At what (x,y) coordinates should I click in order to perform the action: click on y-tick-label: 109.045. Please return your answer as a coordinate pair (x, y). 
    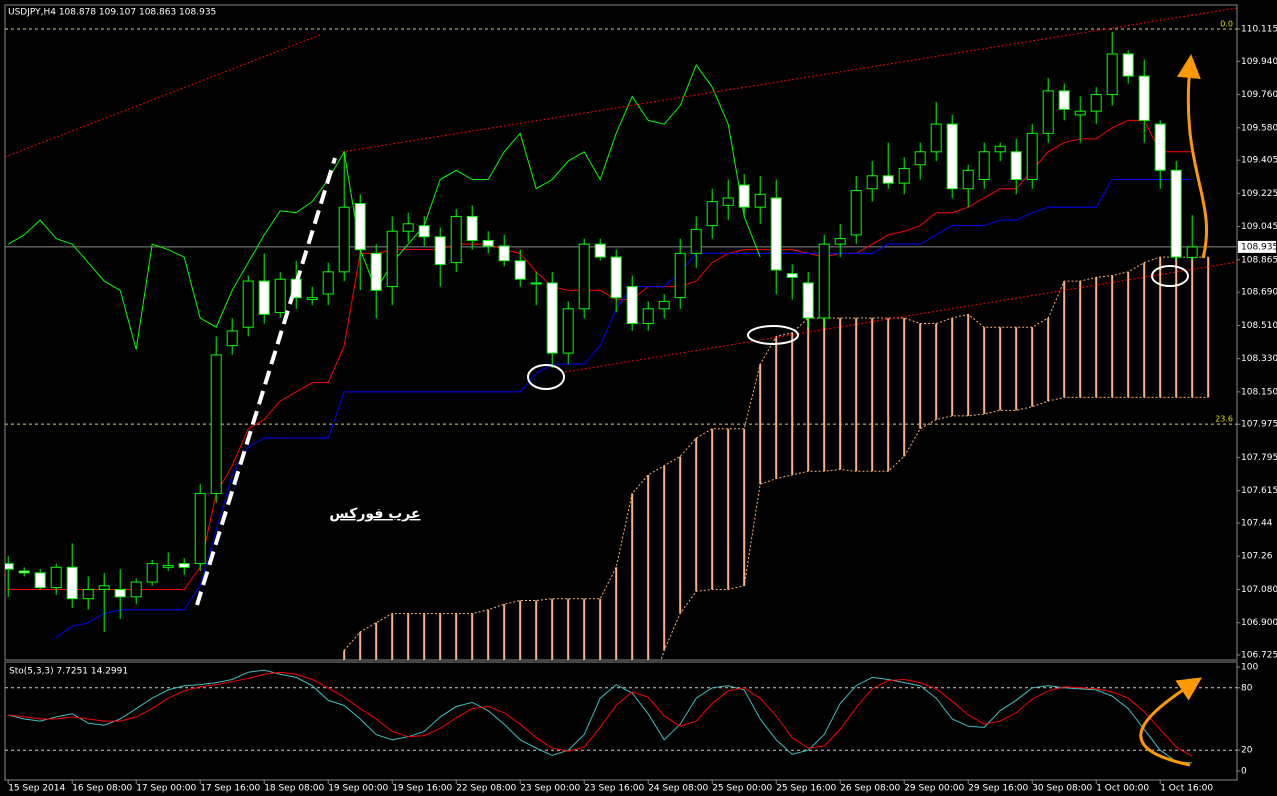
    Looking at the image, I should click on (1259, 227).